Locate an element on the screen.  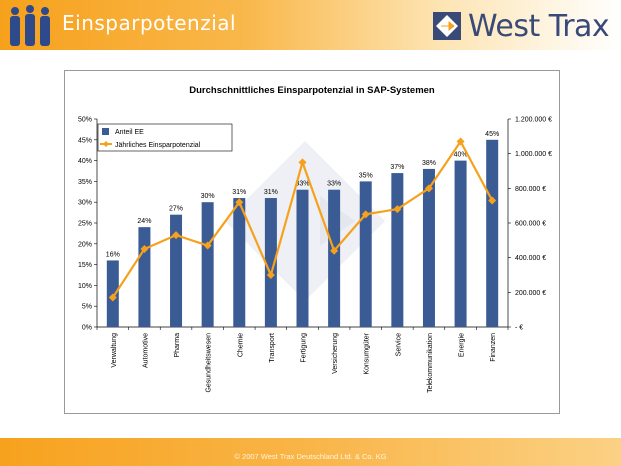
bar-data-label: 30% is located at coordinates (208, 196).